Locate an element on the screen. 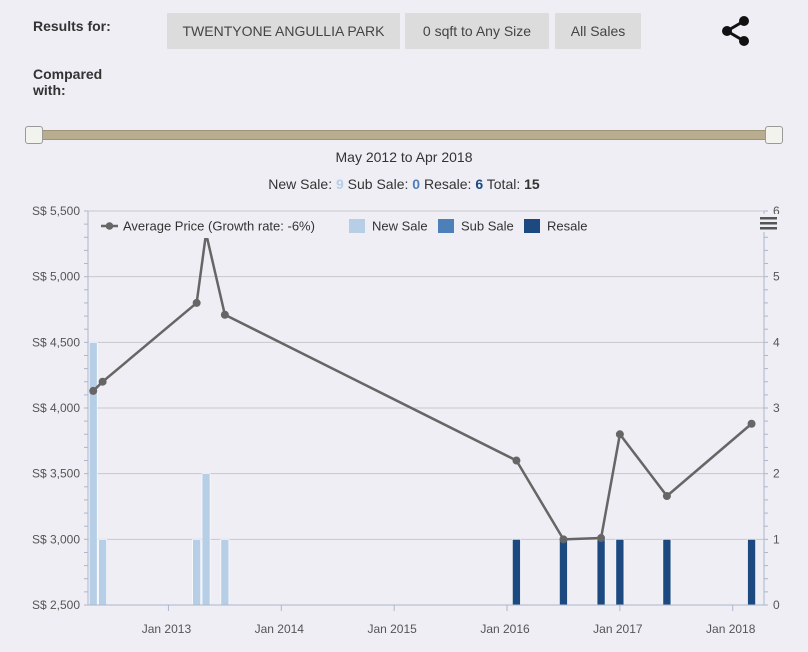 Image resolution: width=808 pixels, height=652 pixels. compared-with-label: Compared with: is located at coordinates (67, 82).